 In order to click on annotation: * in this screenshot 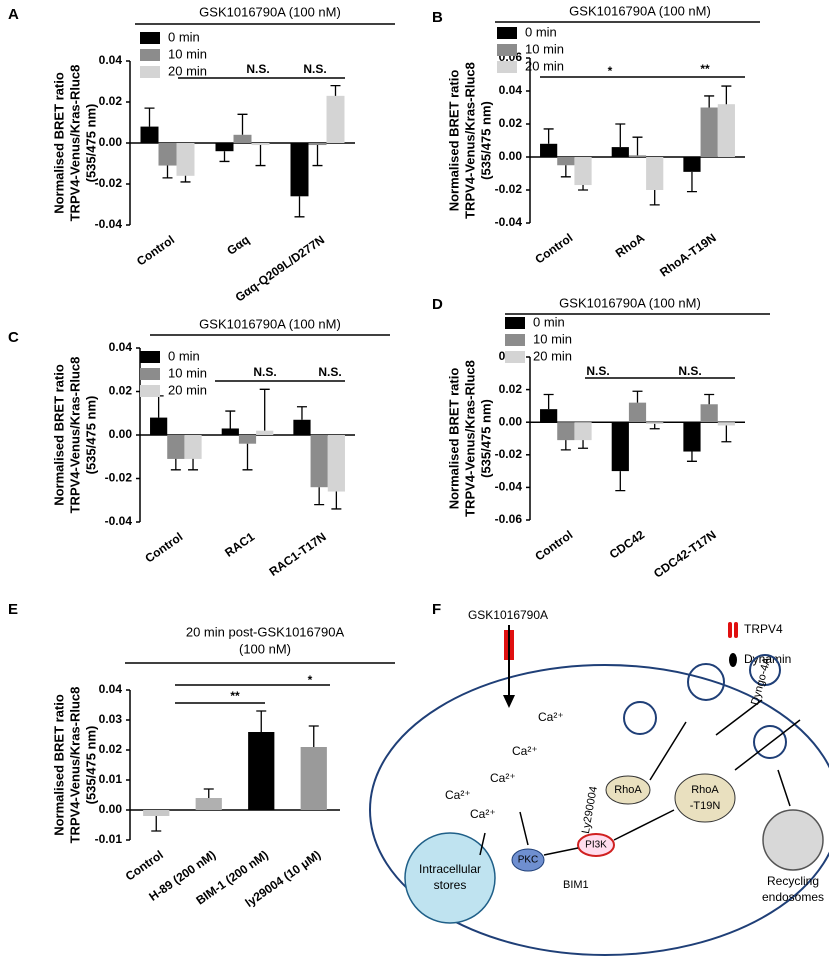, I will do `click(310, 680)`.